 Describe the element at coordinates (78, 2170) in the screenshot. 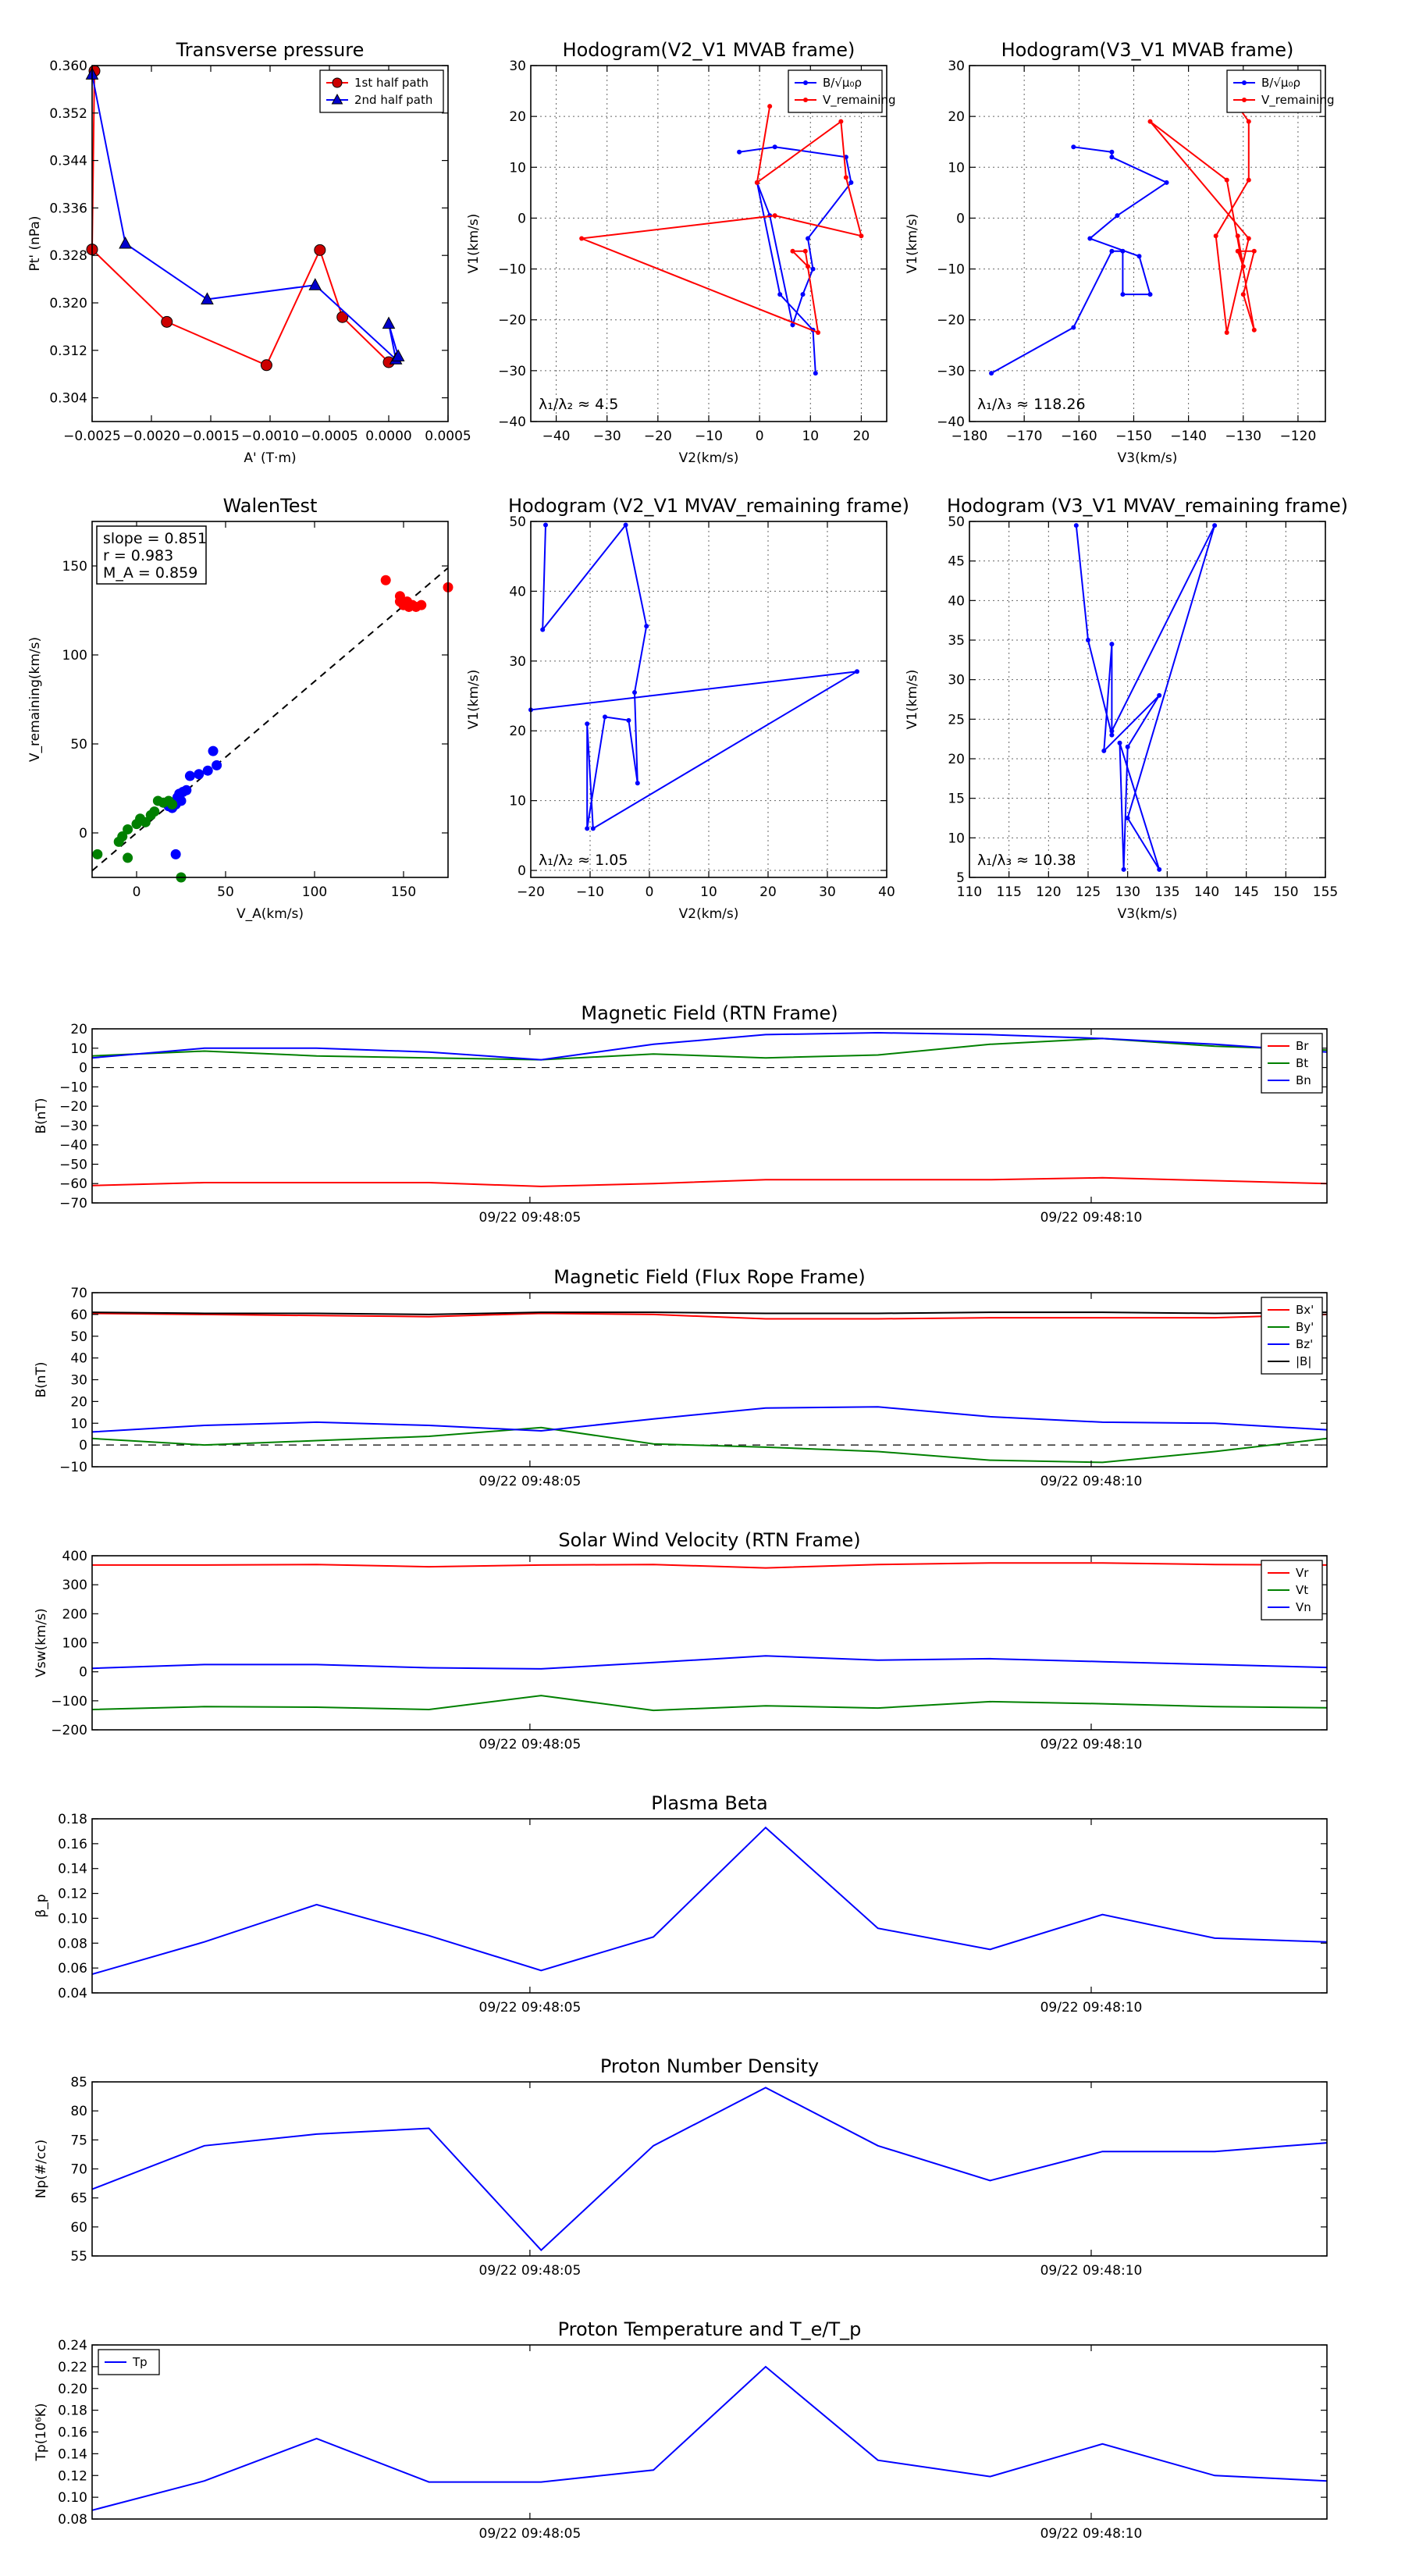

I see `y-tick-label: 70` at that location.